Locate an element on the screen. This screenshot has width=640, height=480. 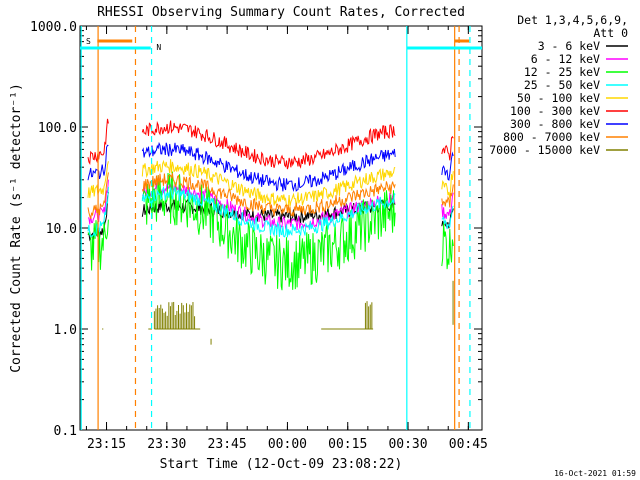
legend-label: 12 - 25 keV is located at coordinates (562, 72).